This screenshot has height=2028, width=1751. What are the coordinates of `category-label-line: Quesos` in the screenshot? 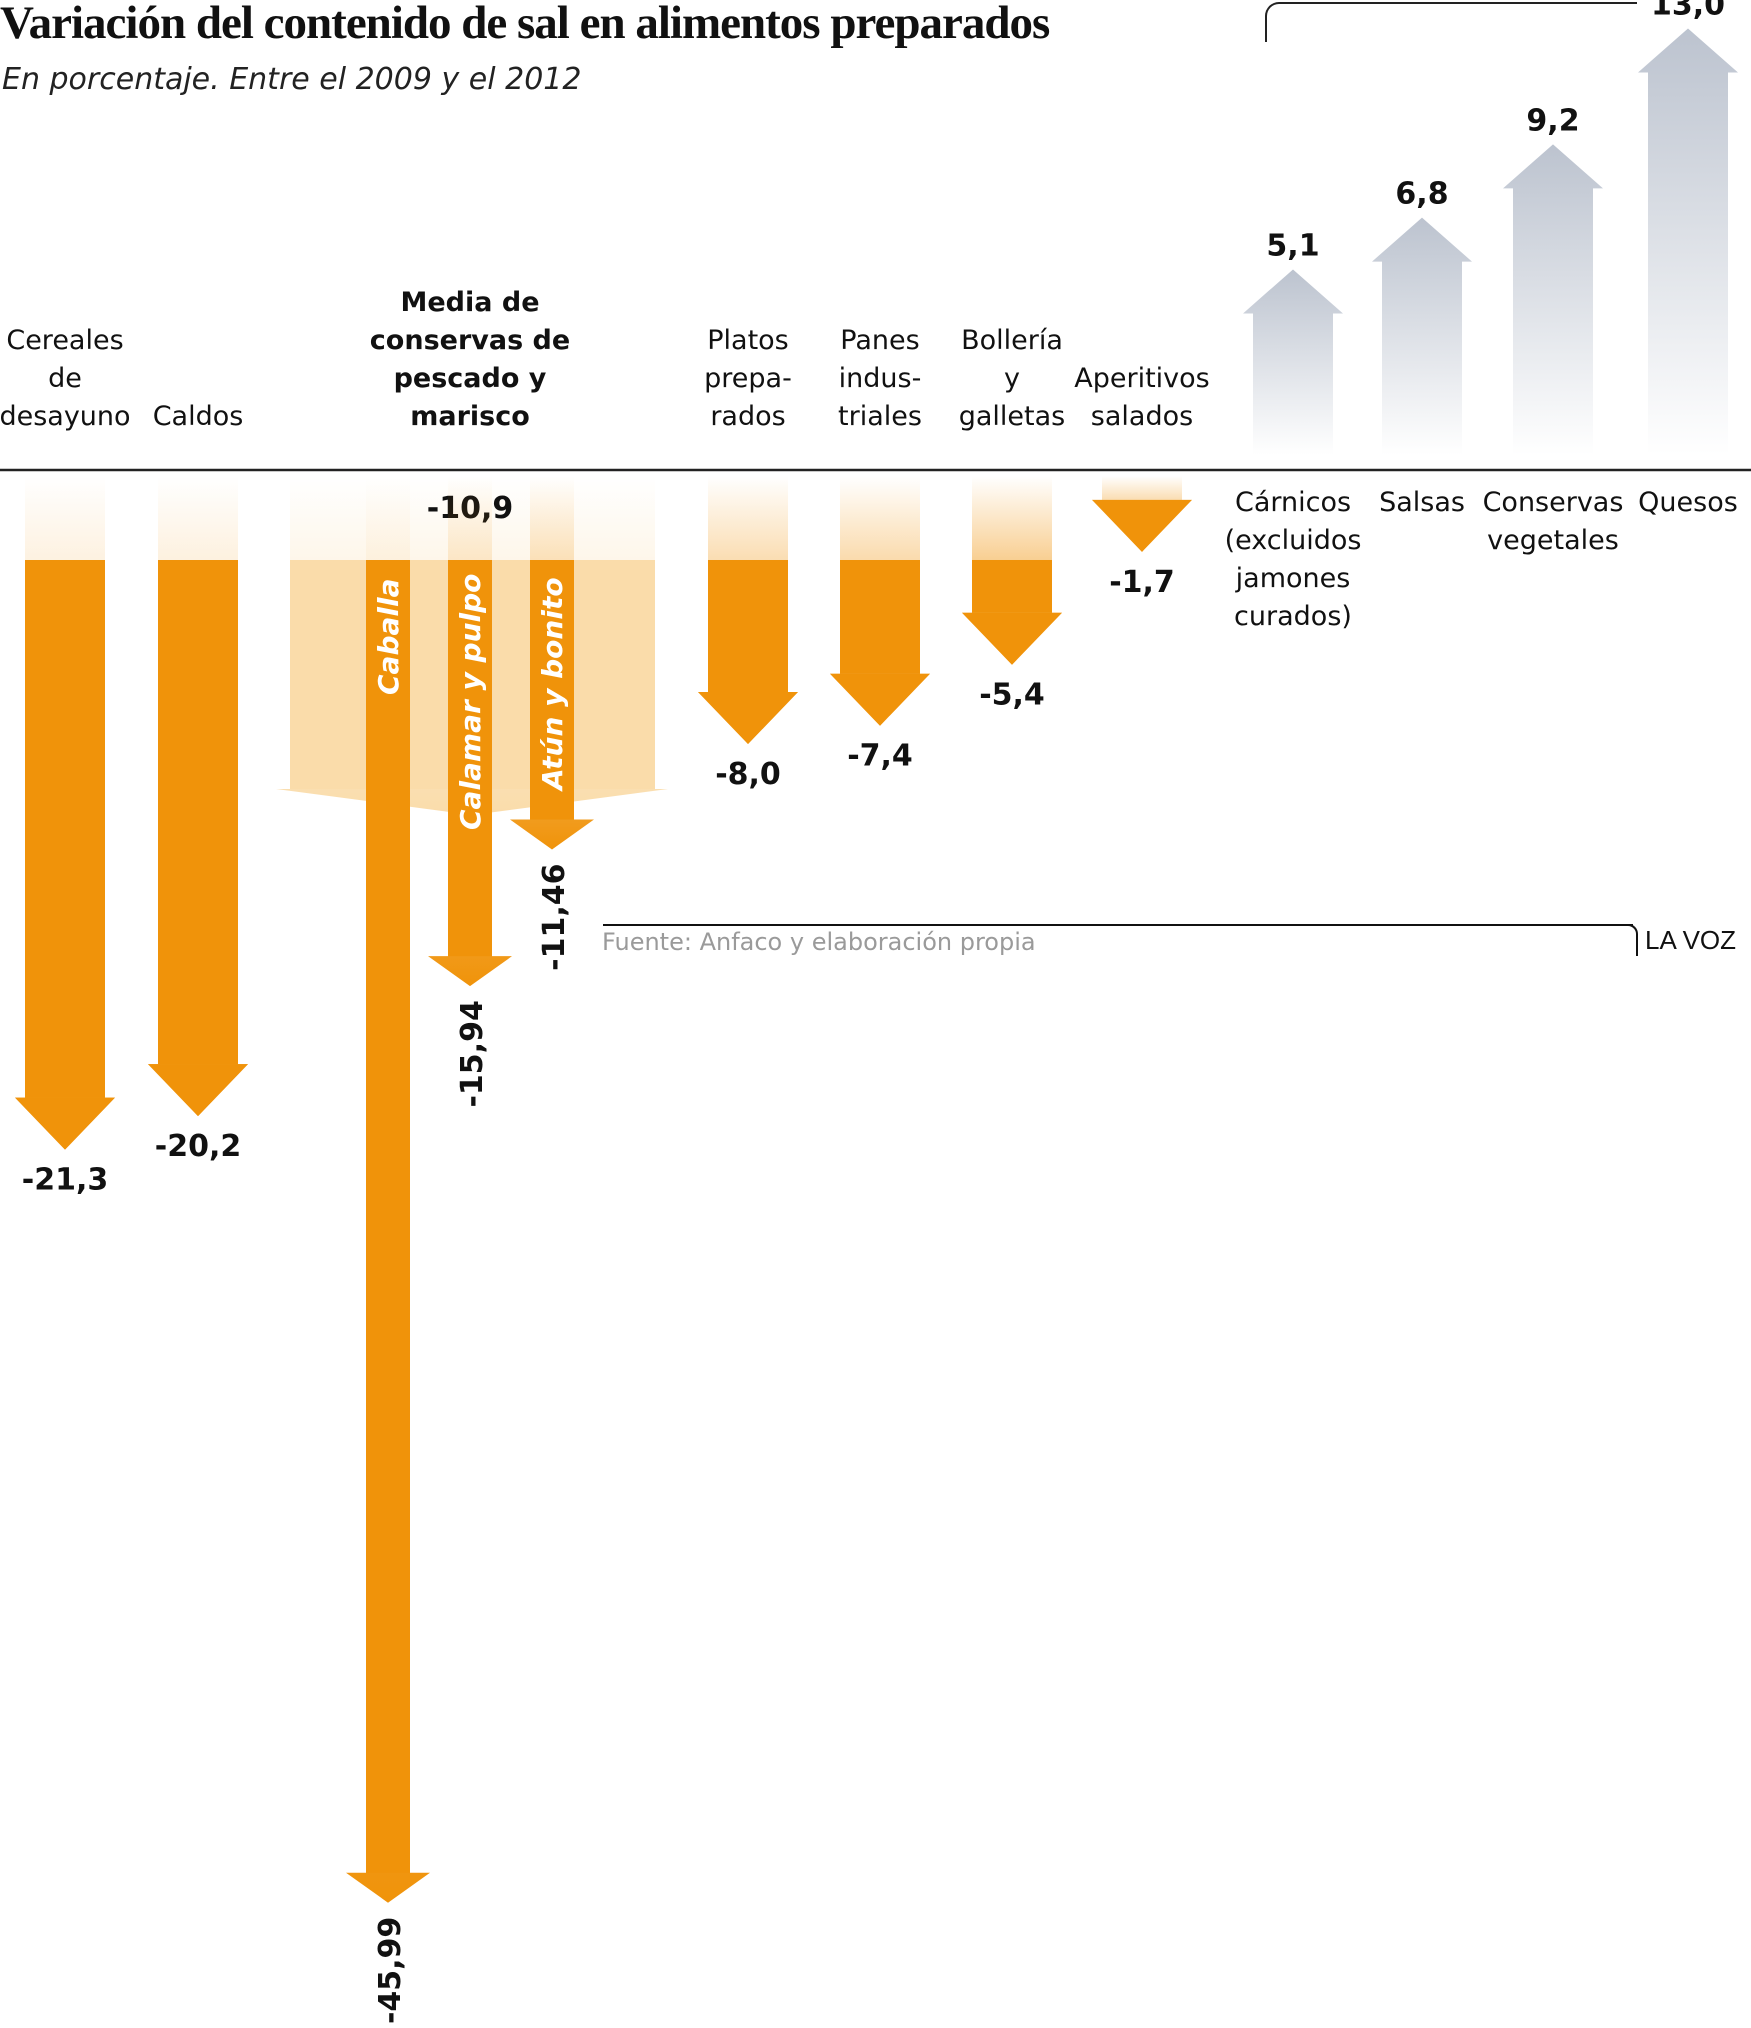 It's located at (1688, 502).